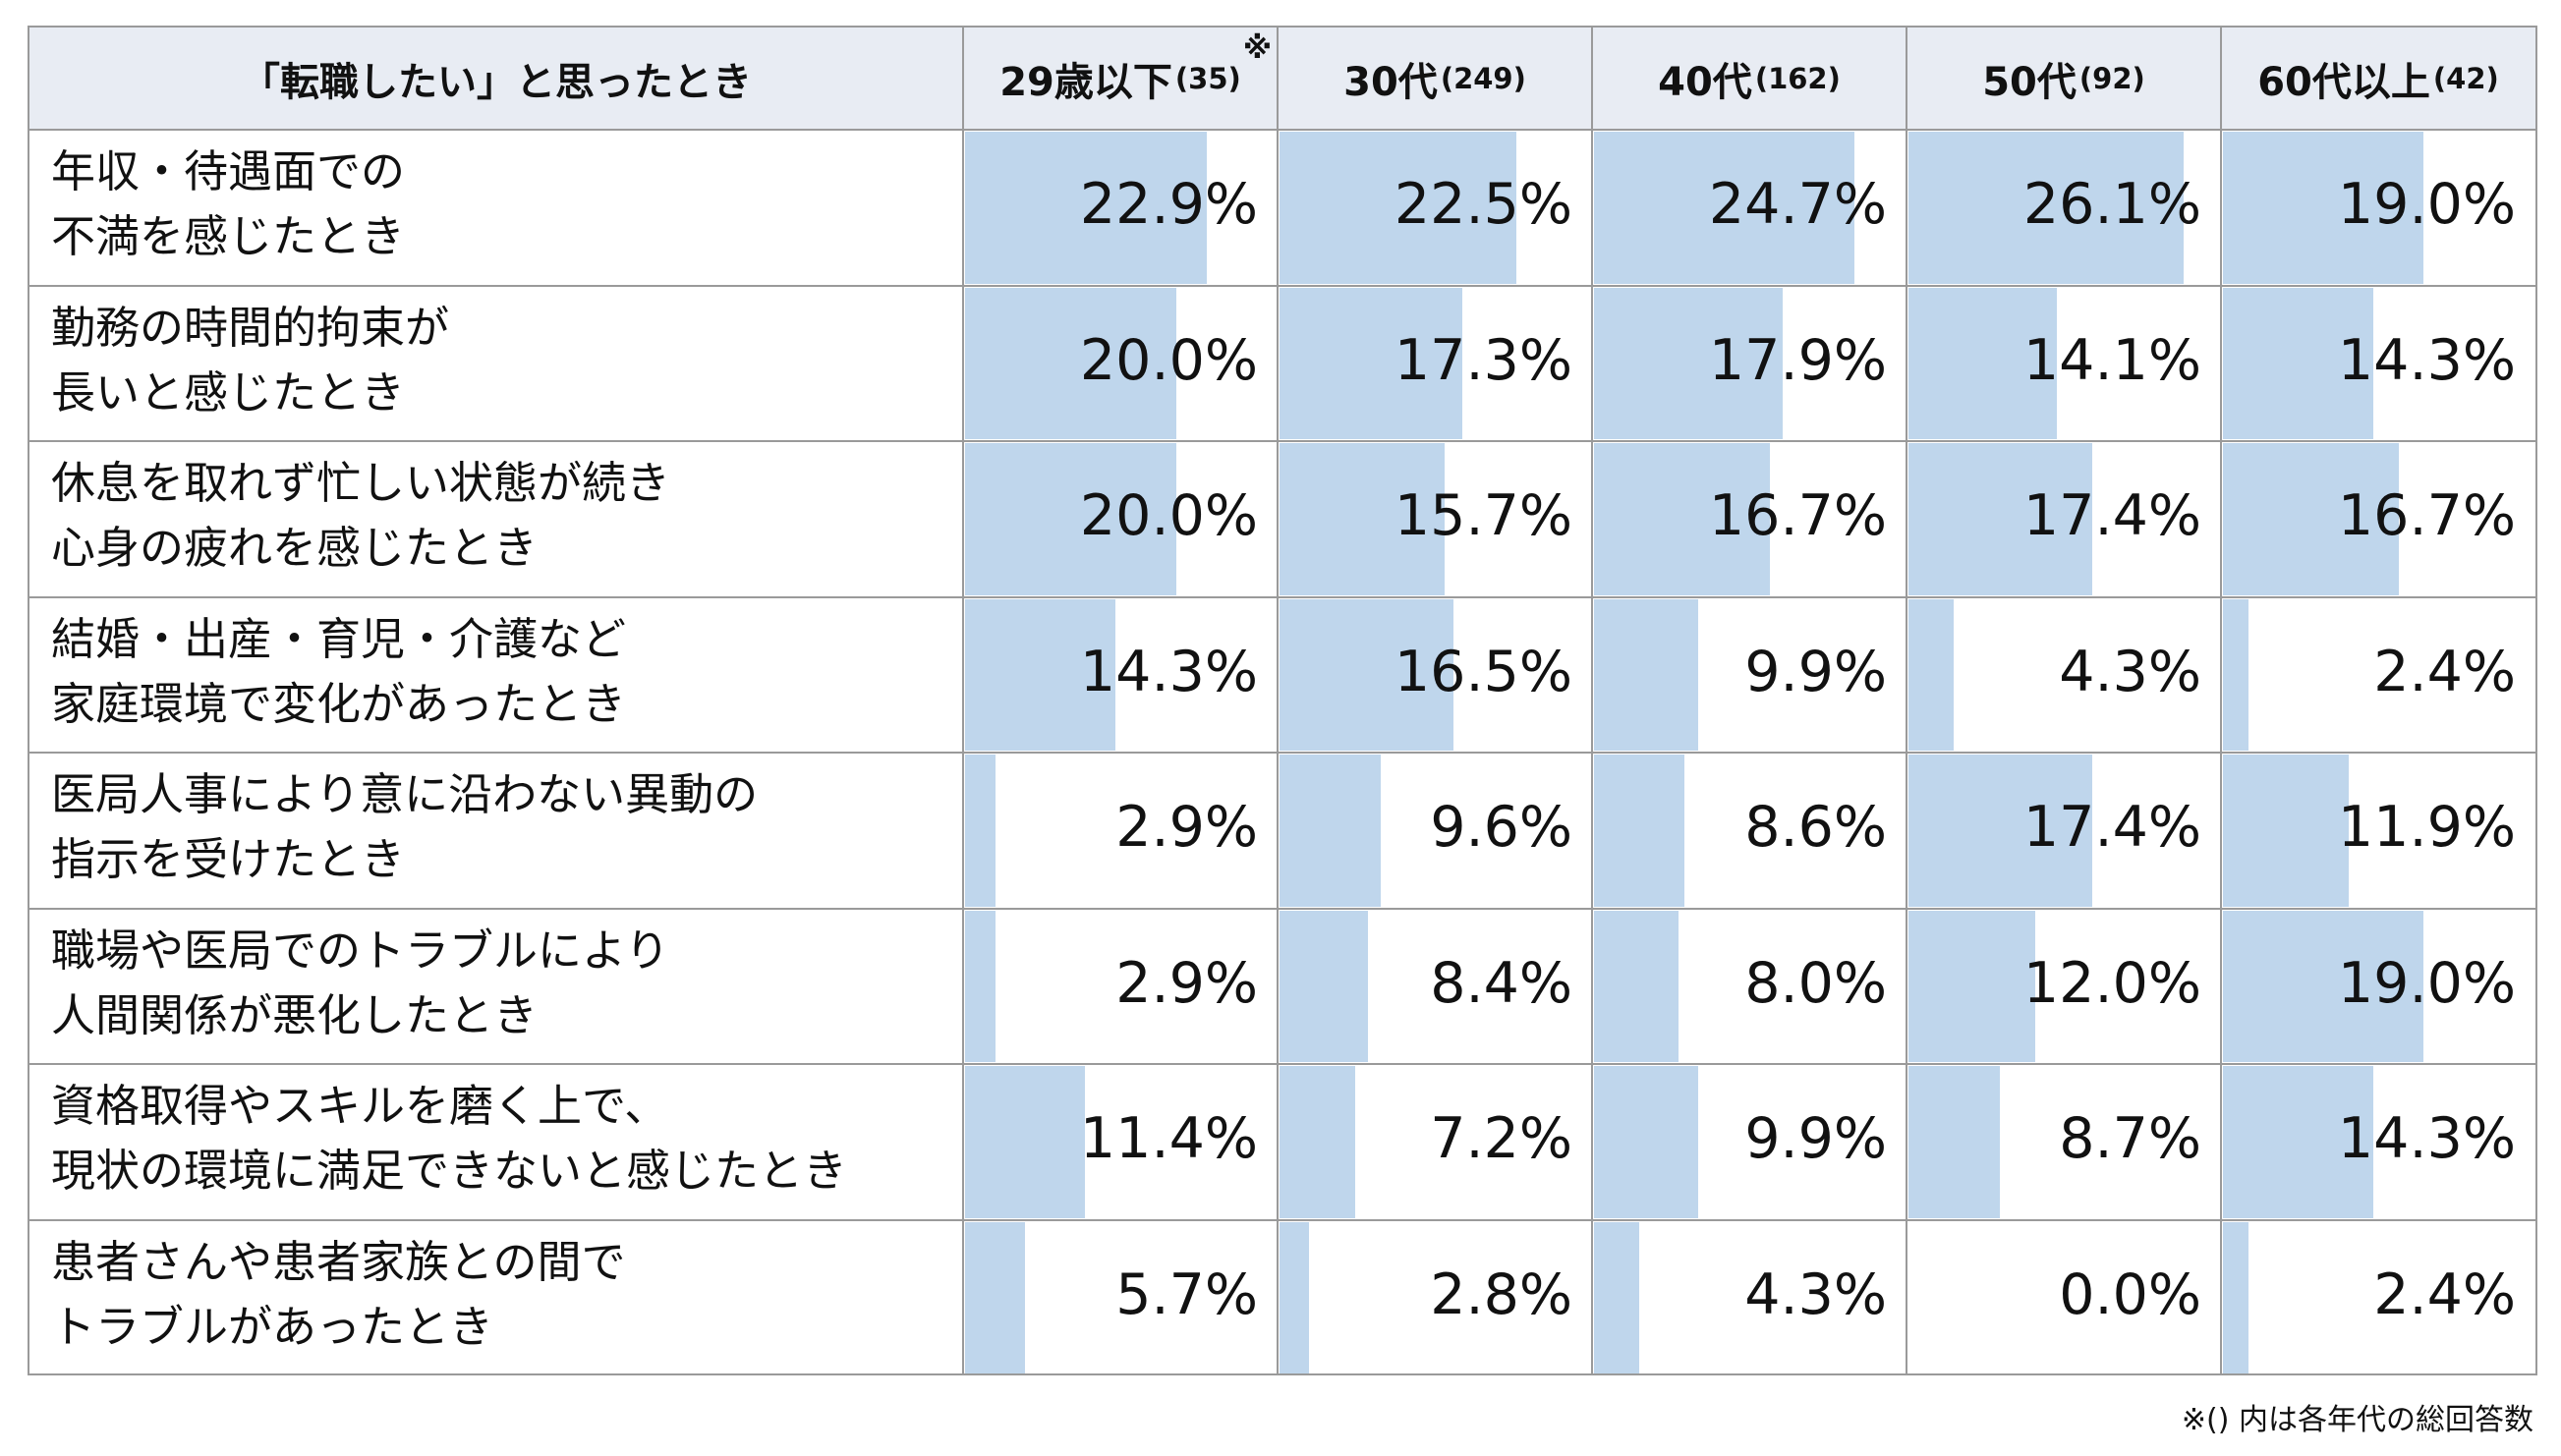 The image size is (2561, 1456). Describe the element at coordinates (1798, 78) in the screenshot. I see `respondent-count: (162)` at that location.